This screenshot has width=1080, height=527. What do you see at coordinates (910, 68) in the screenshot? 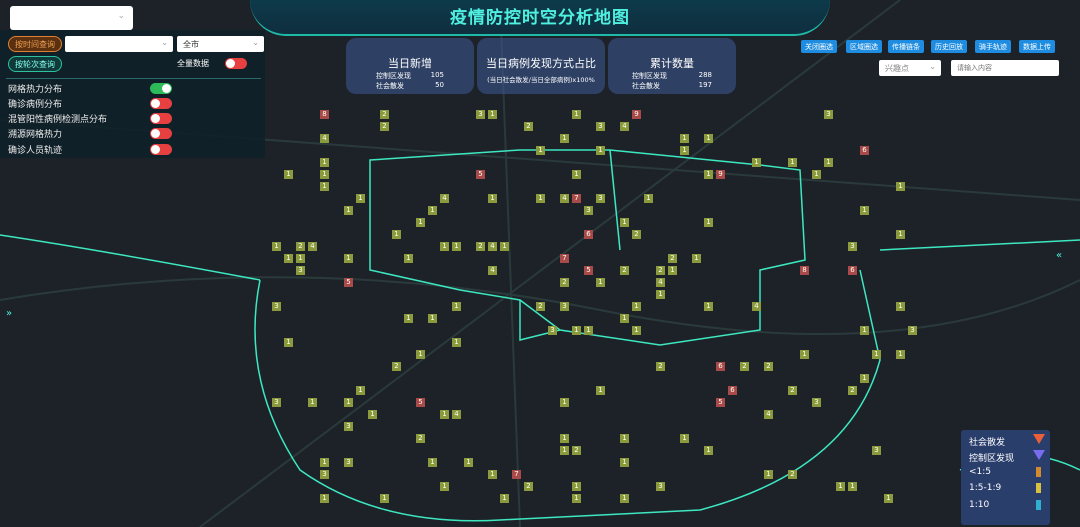
I see `poi-select: 兴趣点 ⌄` at bounding box center [910, 68].